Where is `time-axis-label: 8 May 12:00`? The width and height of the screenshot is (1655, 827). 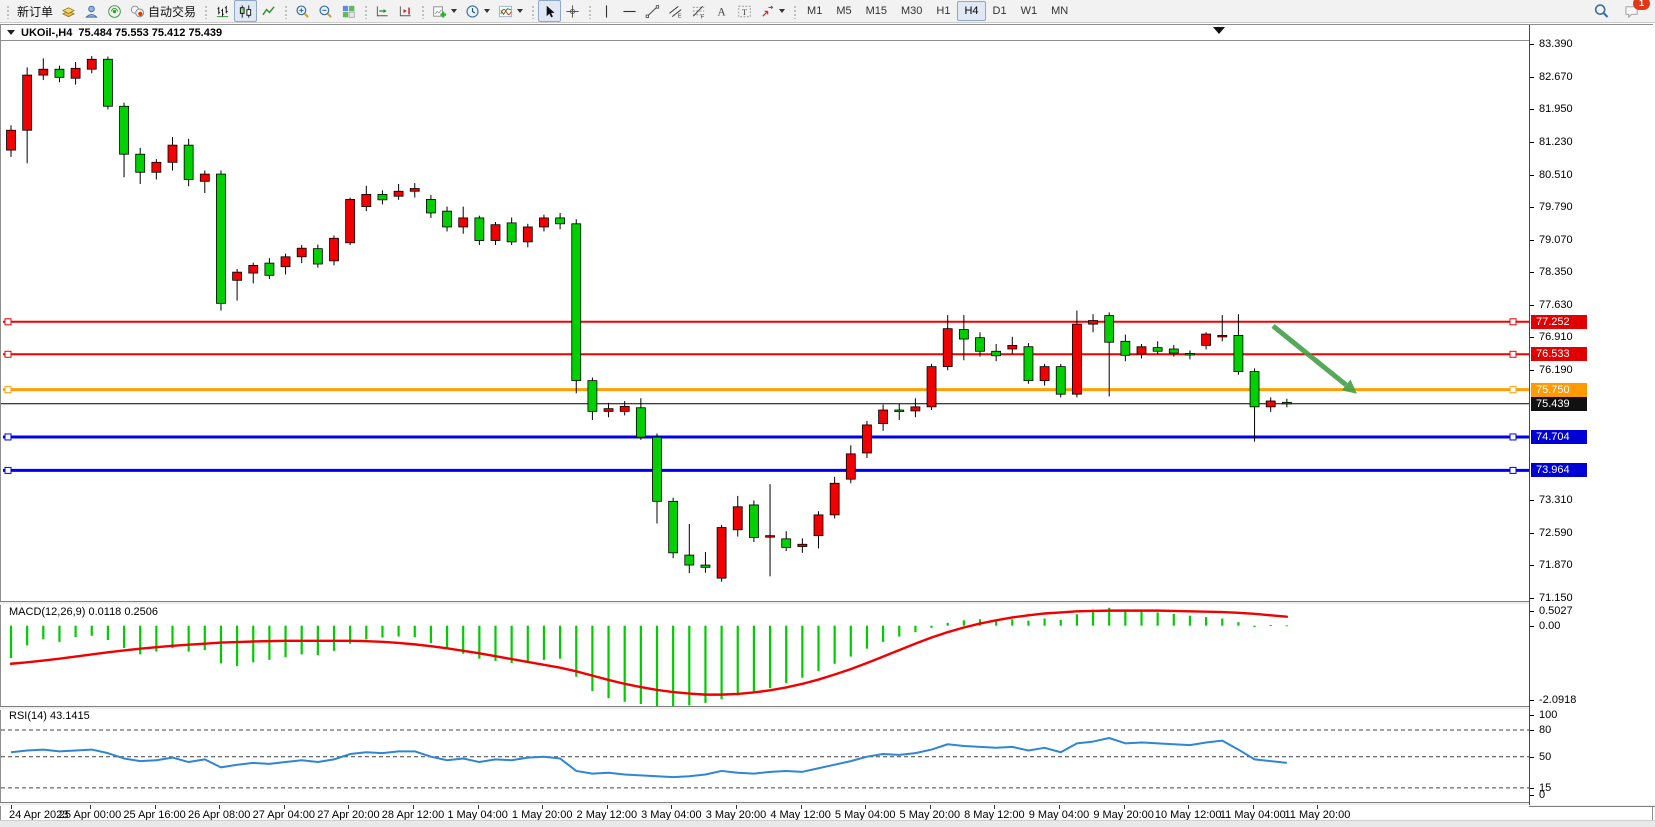 time-axis-label: 8 May 12:00 is located at coordinates (994, 815).